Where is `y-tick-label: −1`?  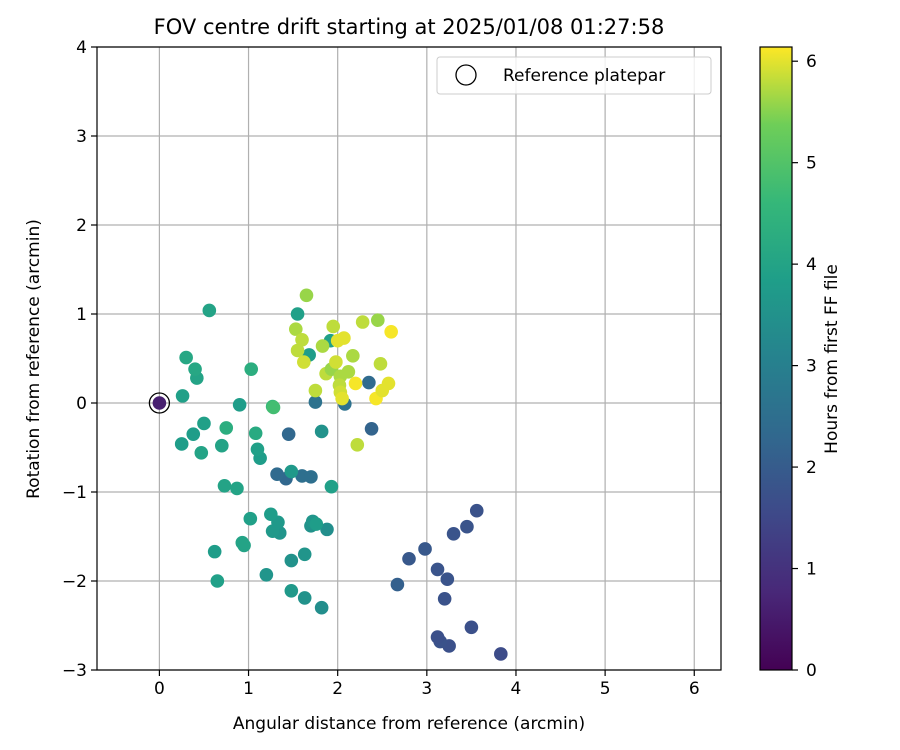
y-tick-label: −1 is located at coordinates (74, 493).